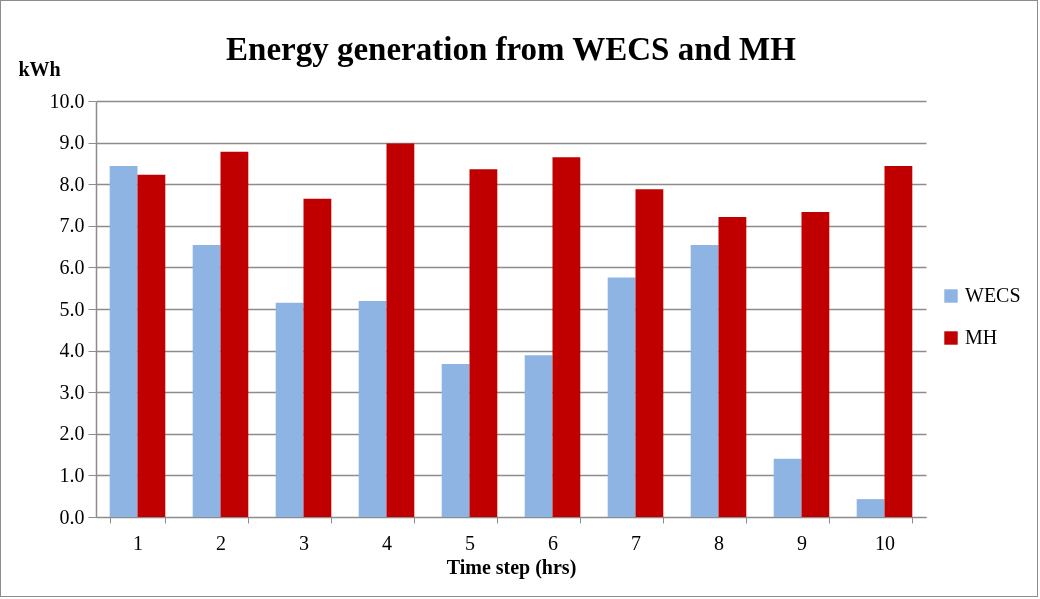  I want to click on x-axis-title: Time step (hrs), so click(511, 567).